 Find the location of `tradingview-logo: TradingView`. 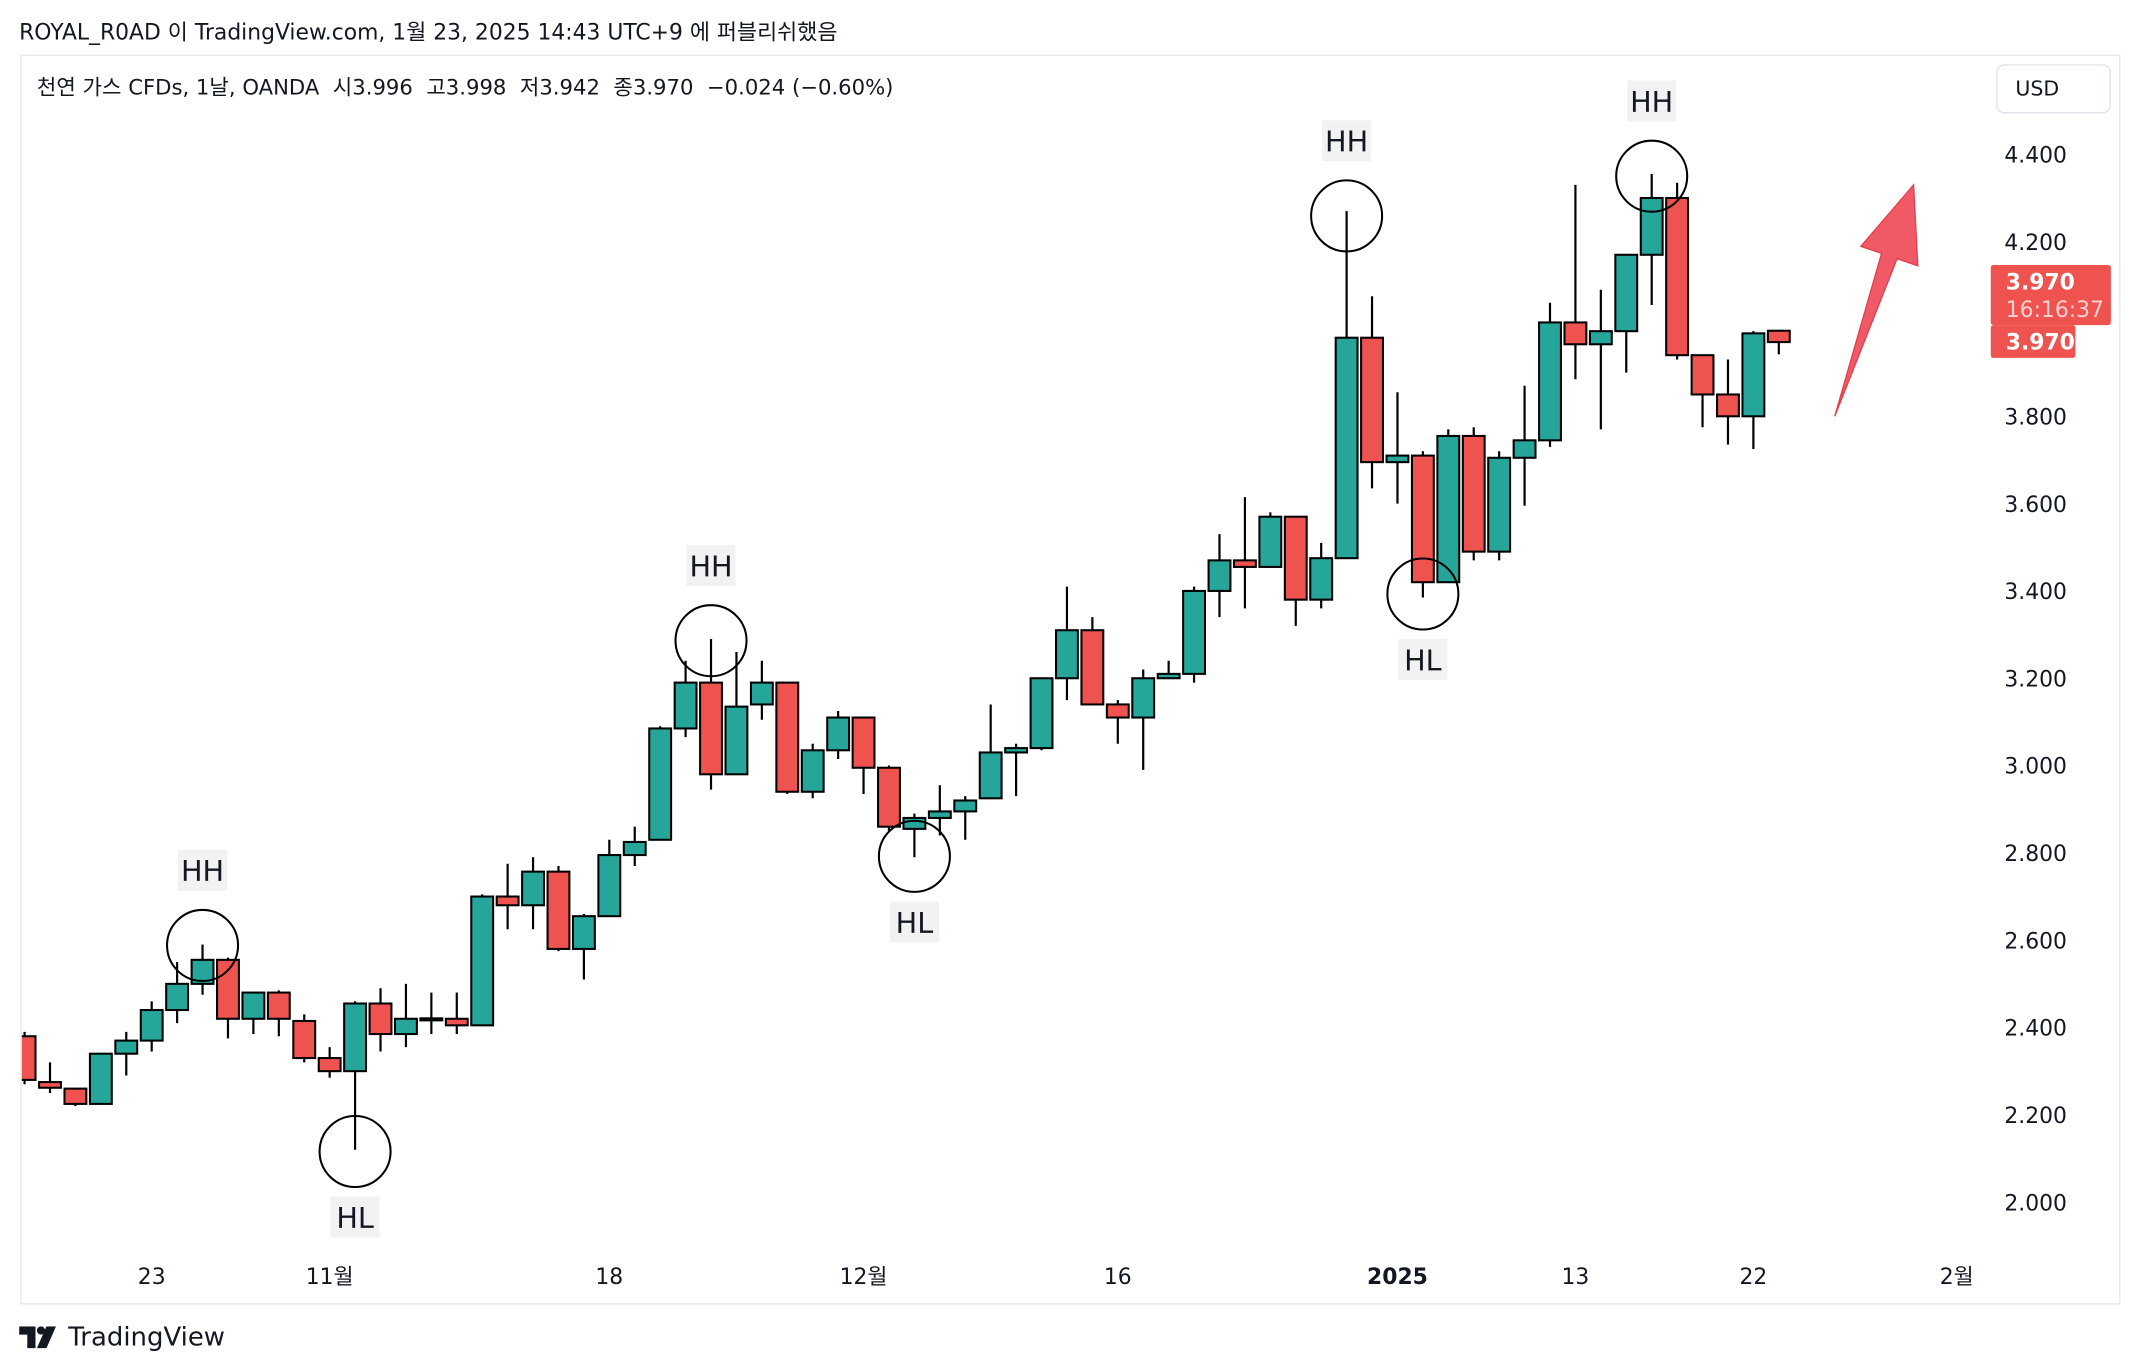

tradingview-logo: TradingView is located at coordinates (122, 1337).